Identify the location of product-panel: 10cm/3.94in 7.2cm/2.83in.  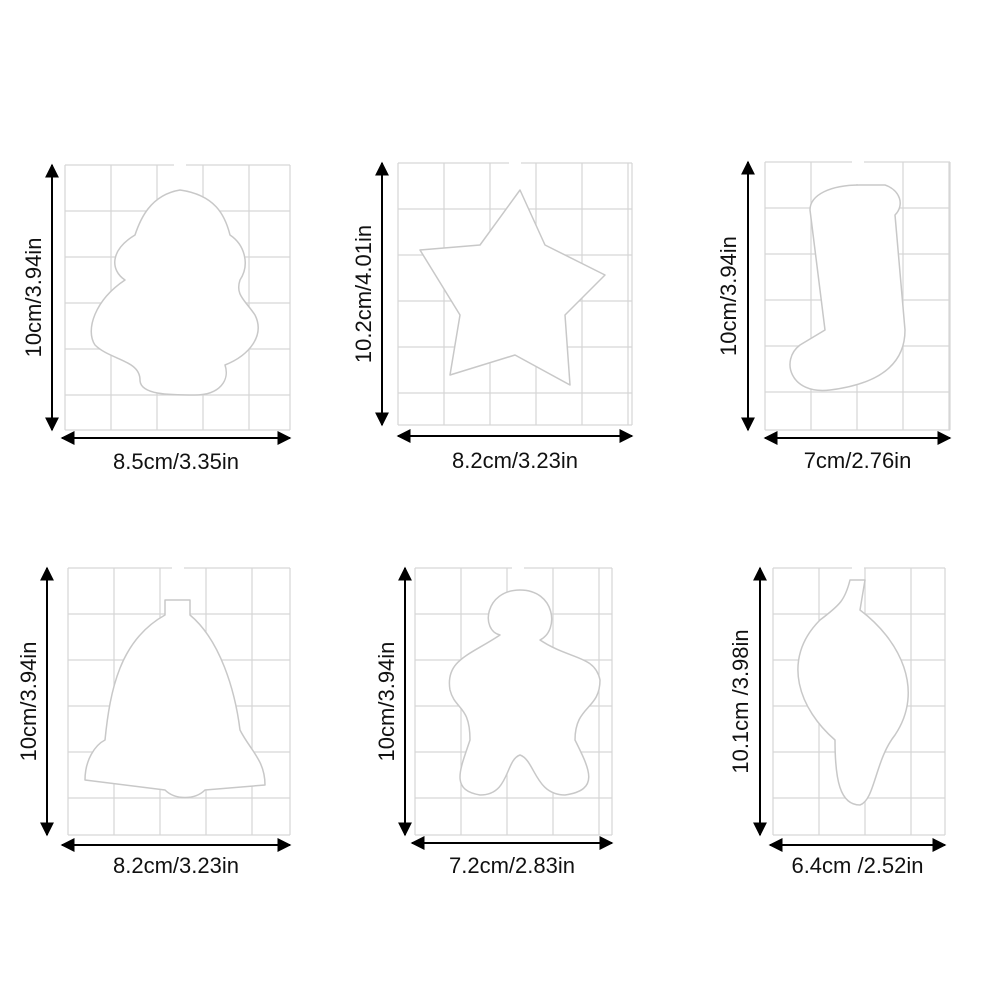
(494, 722).